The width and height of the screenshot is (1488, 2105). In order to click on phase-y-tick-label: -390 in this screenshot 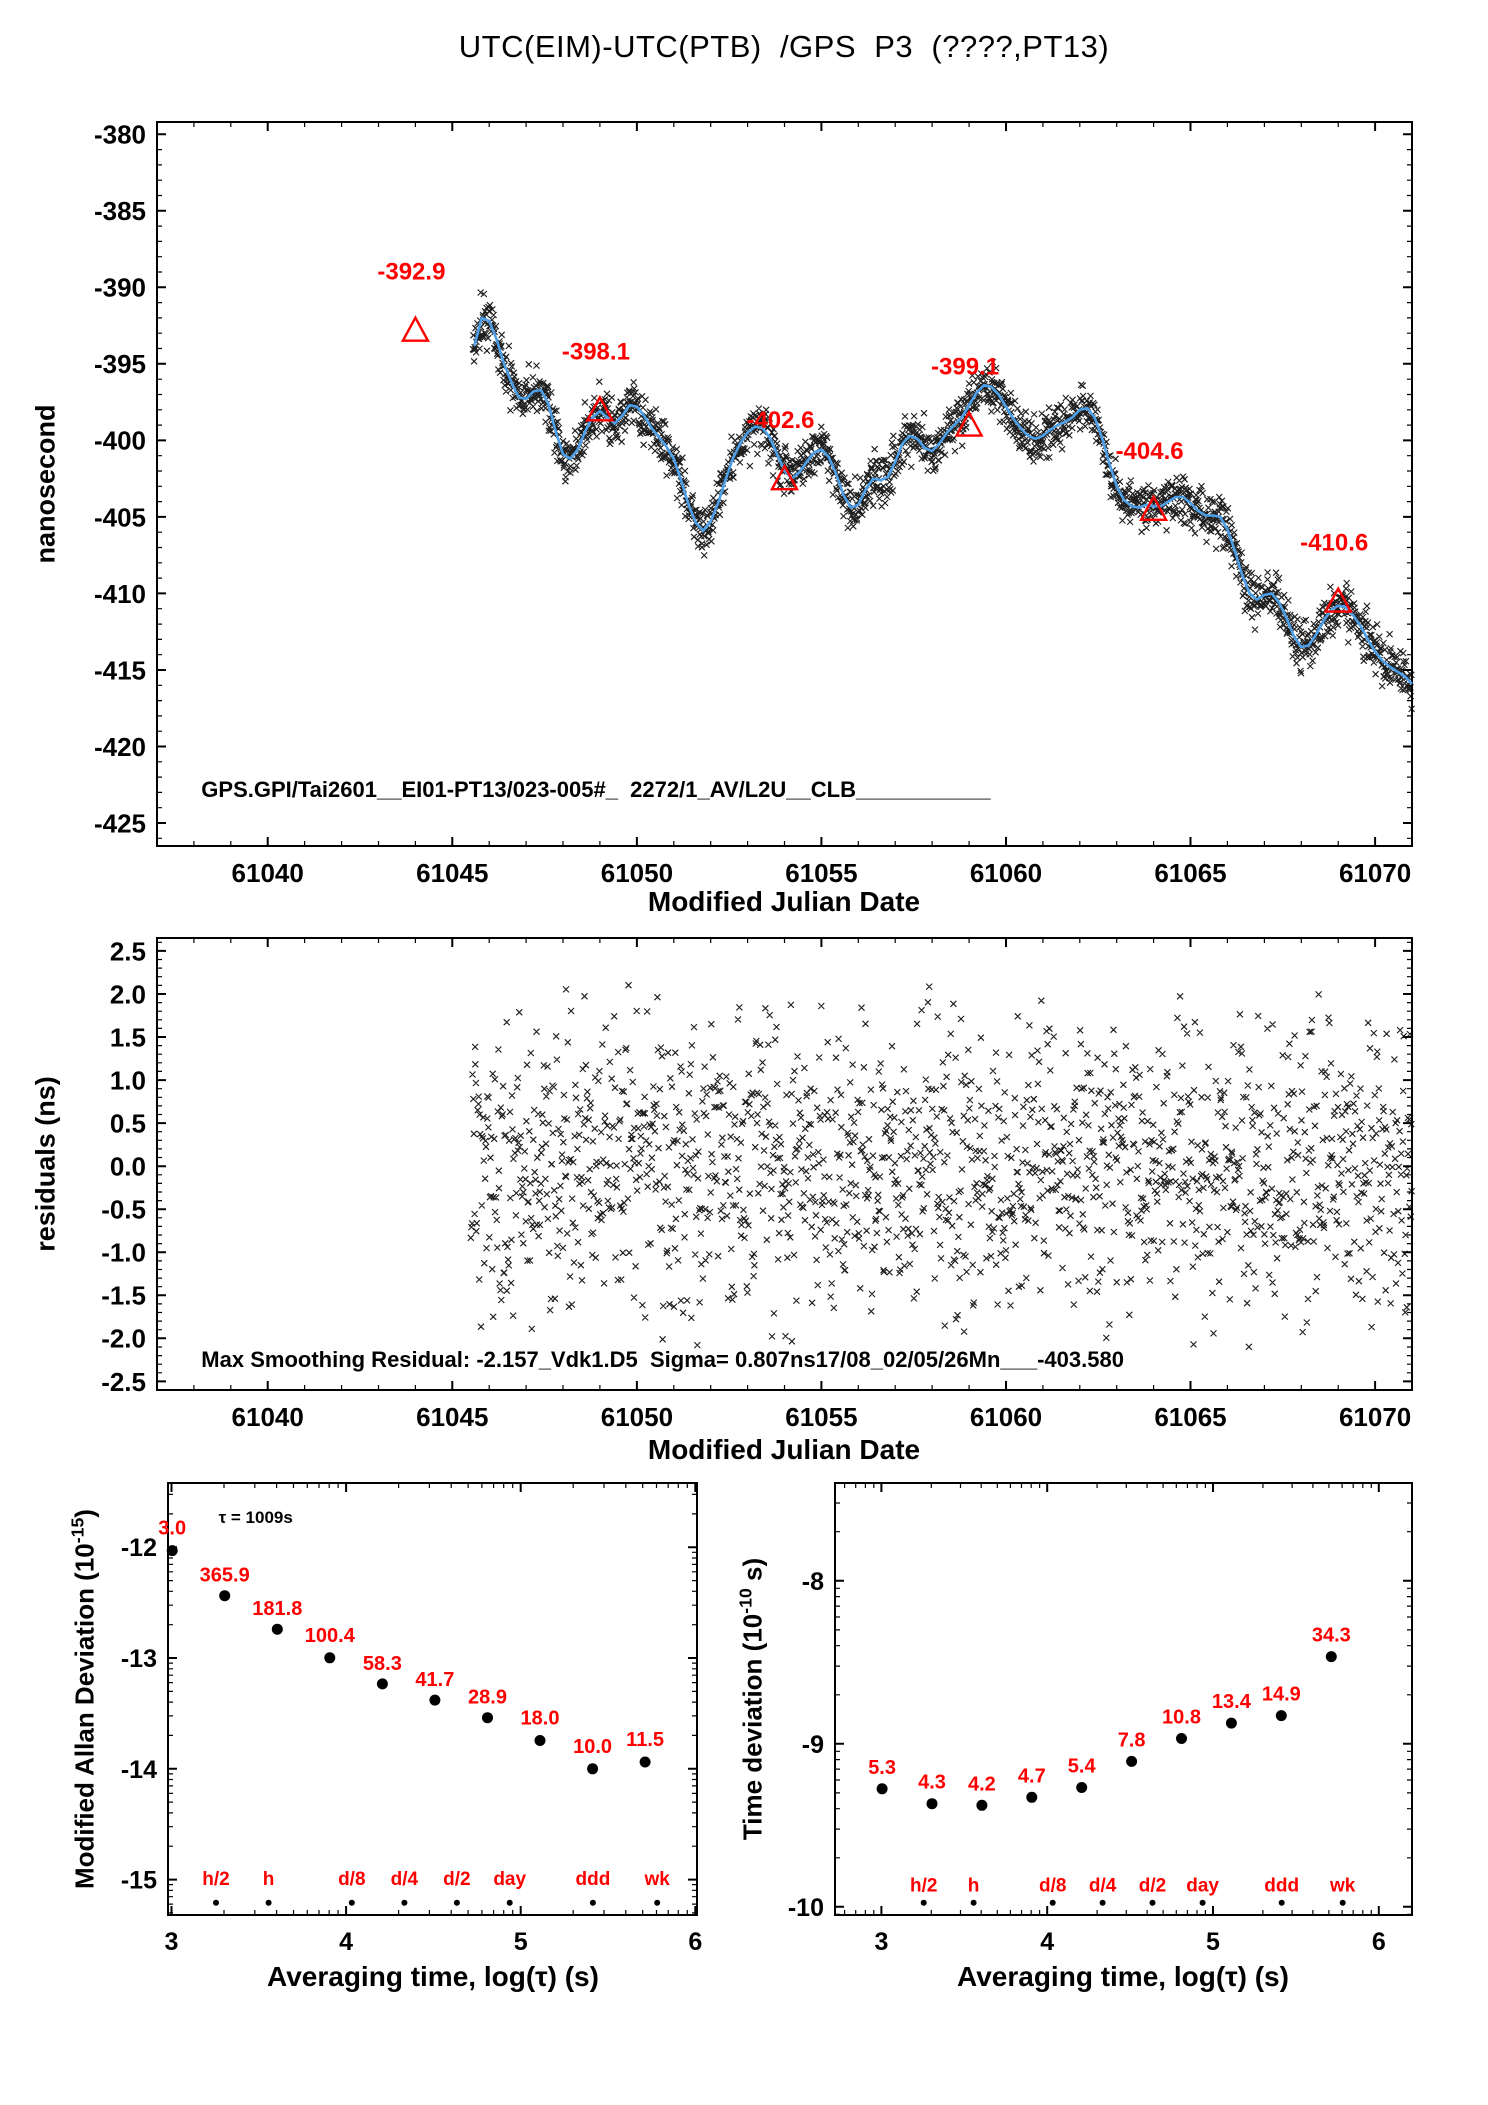, I will do `click(120, 288)`.